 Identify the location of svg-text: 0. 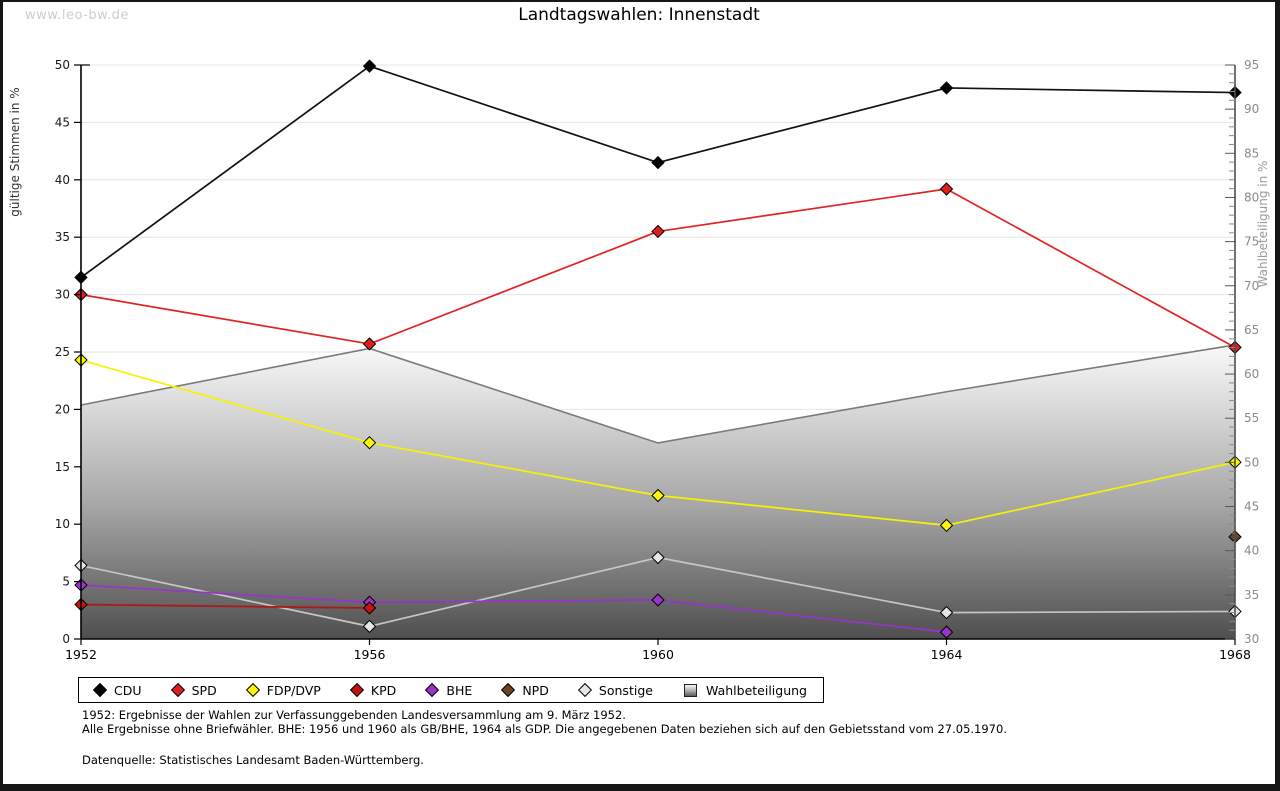
(66, 639).